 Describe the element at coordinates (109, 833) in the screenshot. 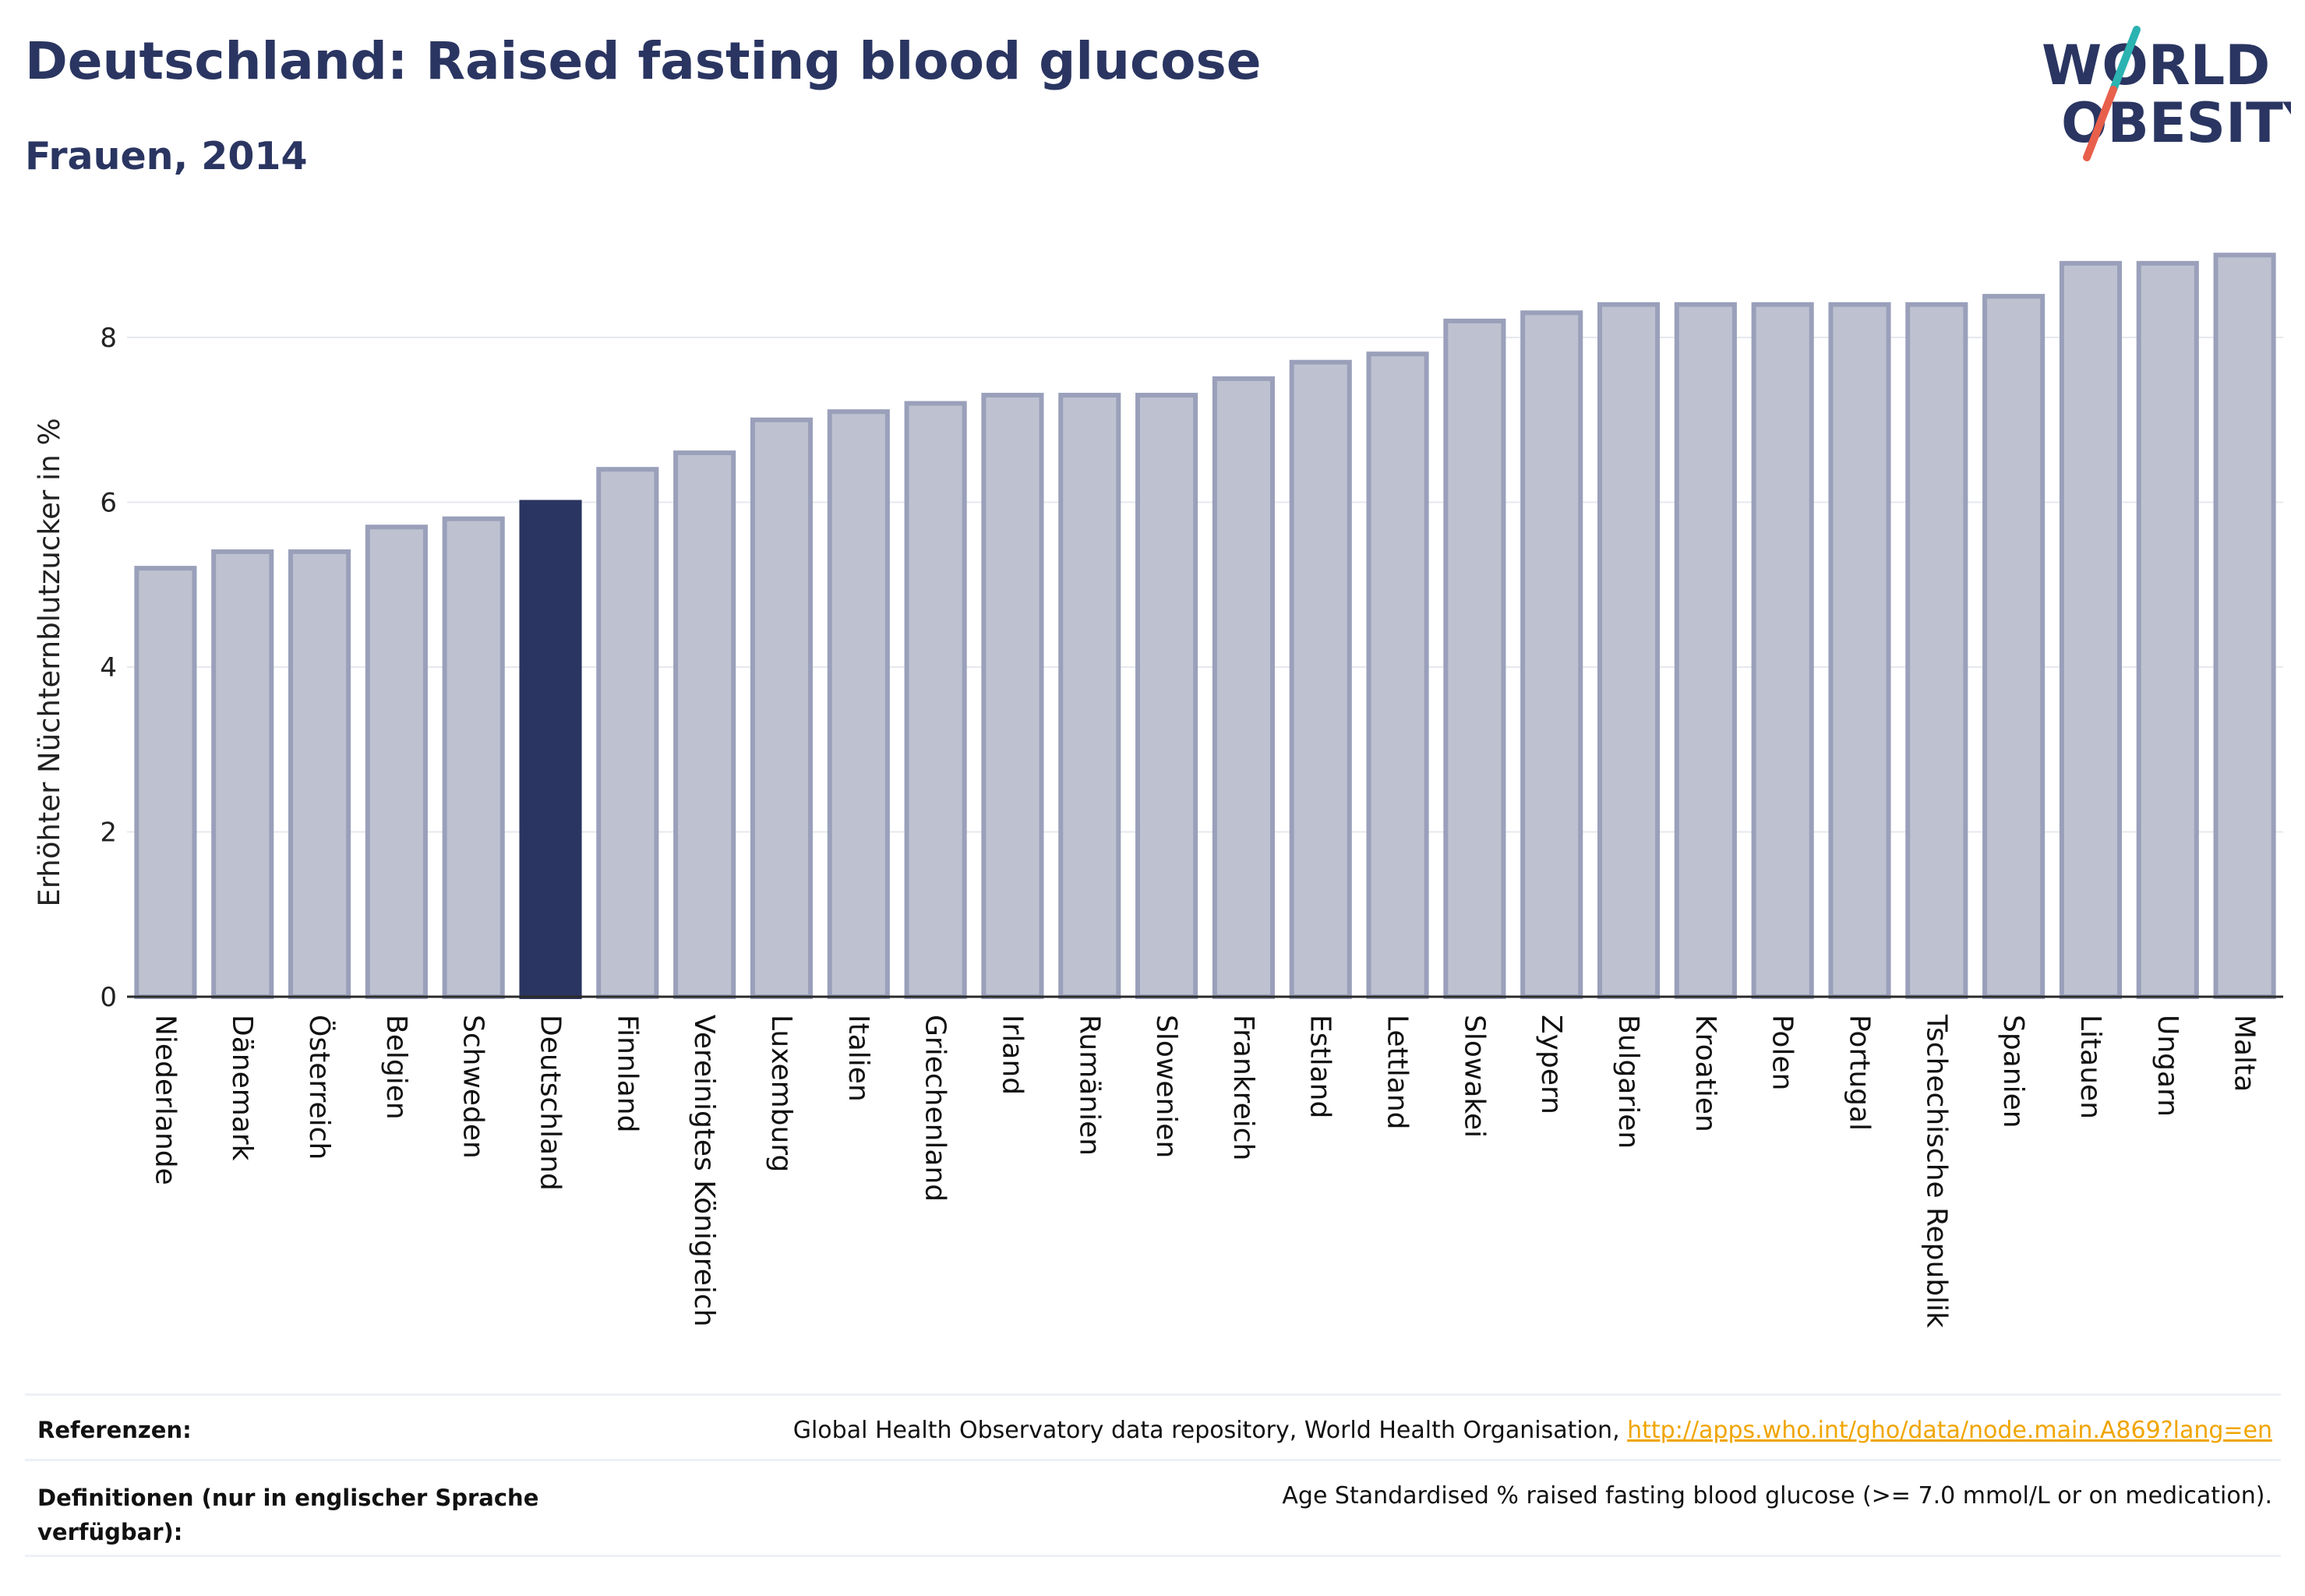

I see `y-tick-label: 2` at that location.